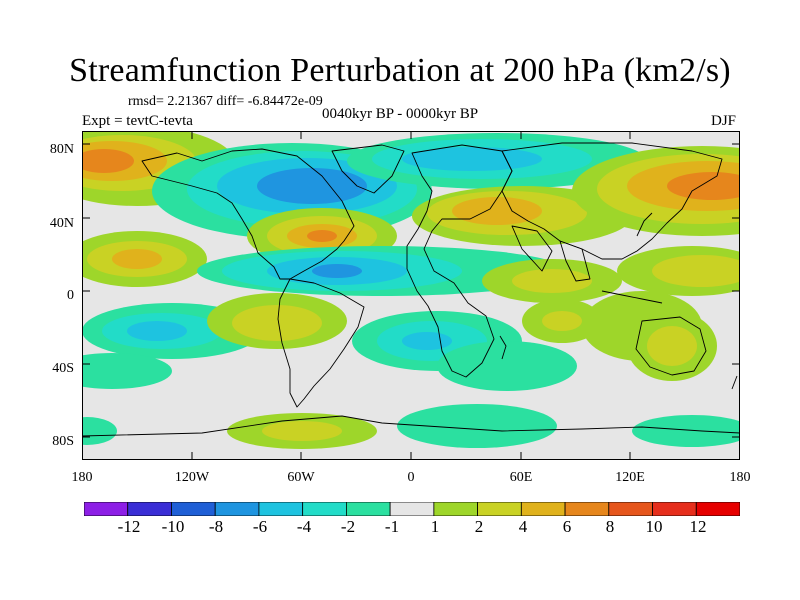 This screenshot has width=800, height=600. I want to click on lat-tick-0: 0, so click(70, 295).